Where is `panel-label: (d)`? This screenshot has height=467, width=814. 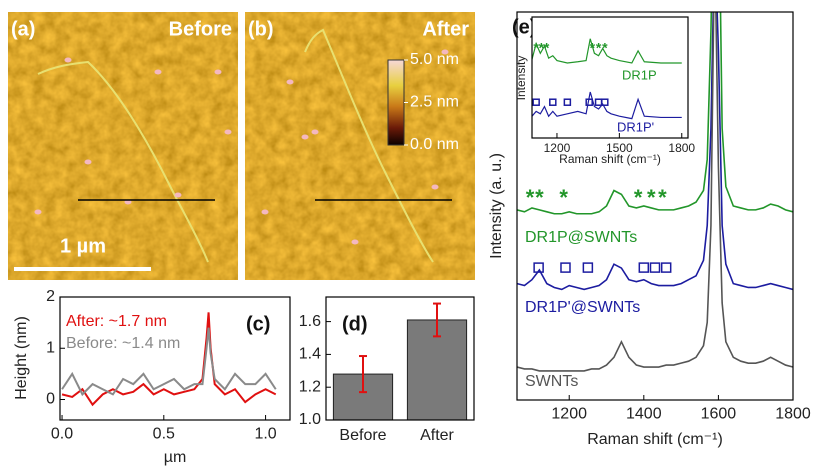
panel-label: (d) is located at coordinates (355, 324).